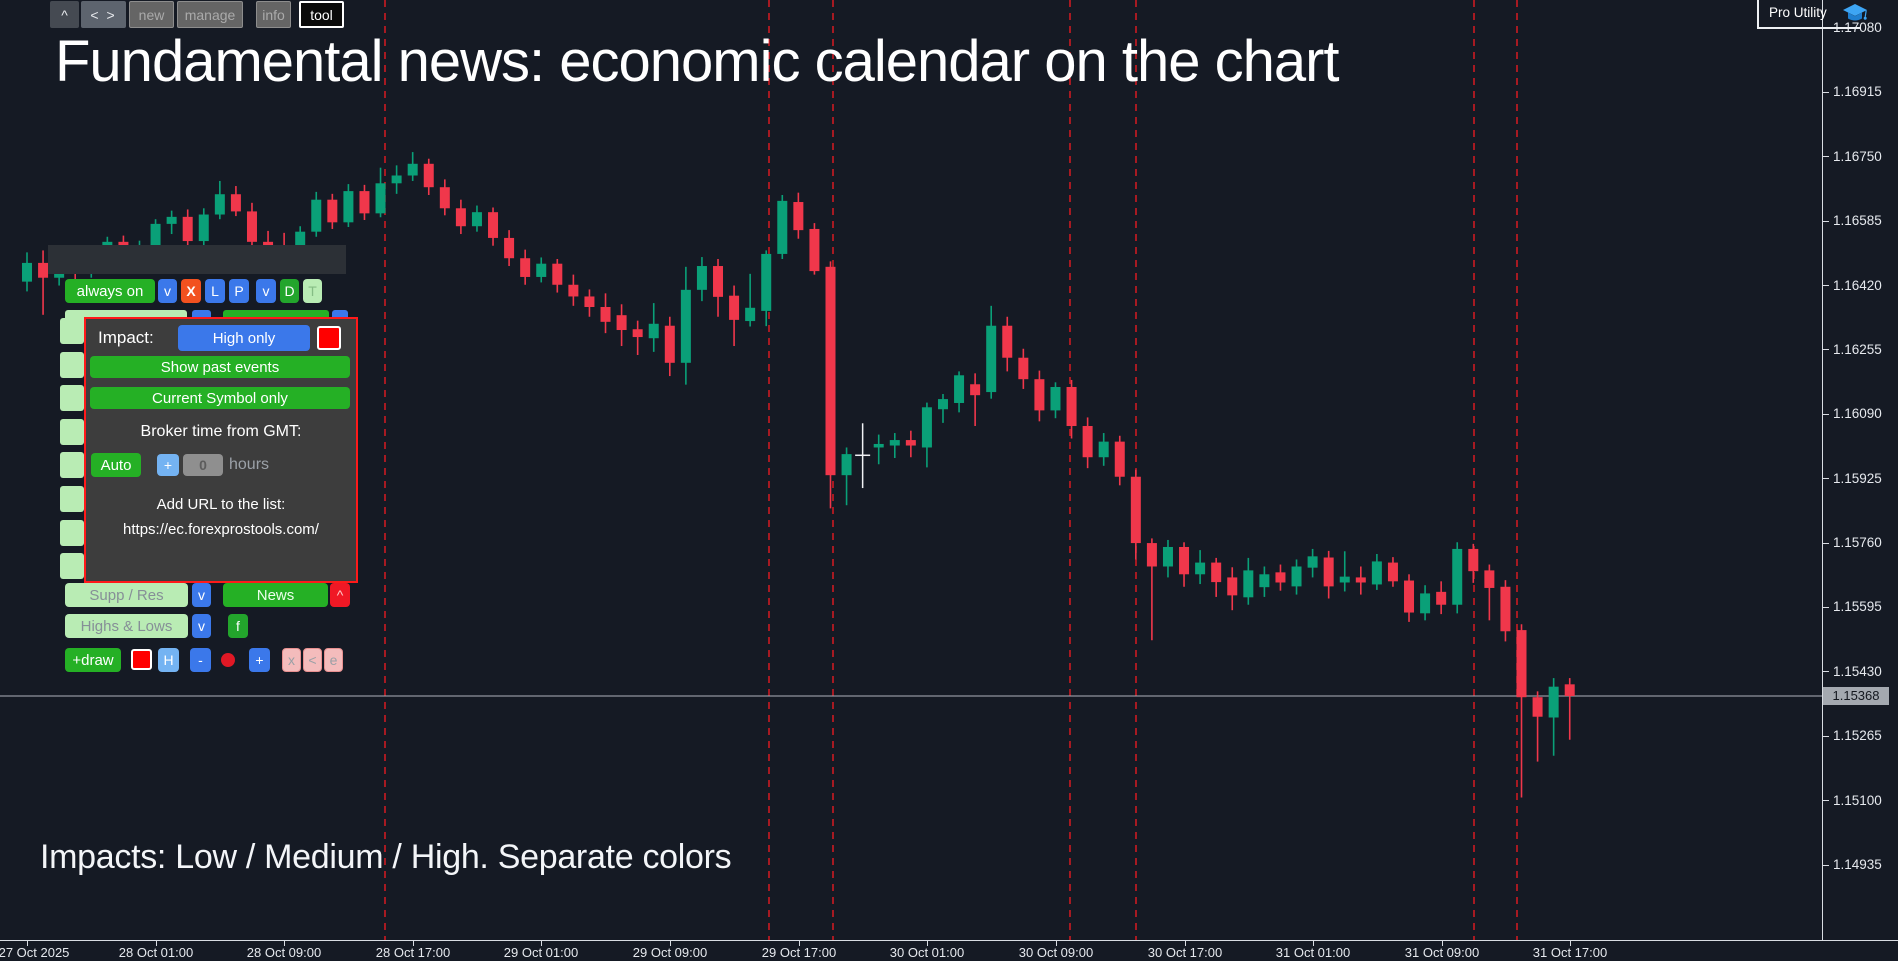  Describe the element at coordinates (220, 367) in the screenshot. I see `show-past-events-button: Show past events` at that location.